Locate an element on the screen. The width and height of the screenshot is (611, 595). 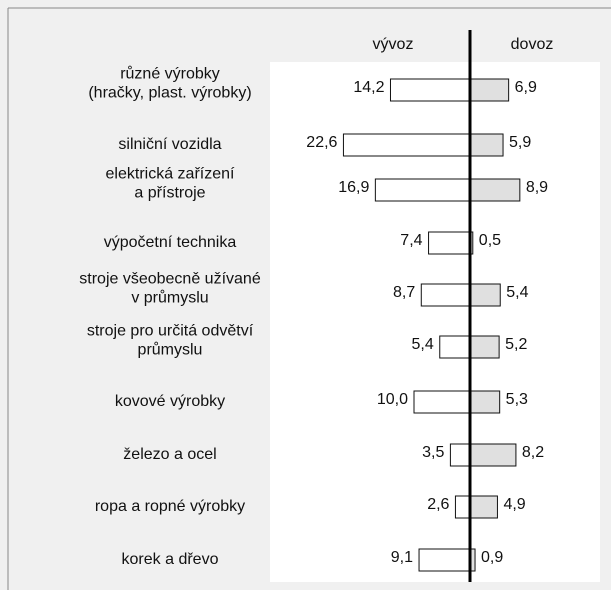
category-line: kovové výrobky is located at coordinates (170, 401).